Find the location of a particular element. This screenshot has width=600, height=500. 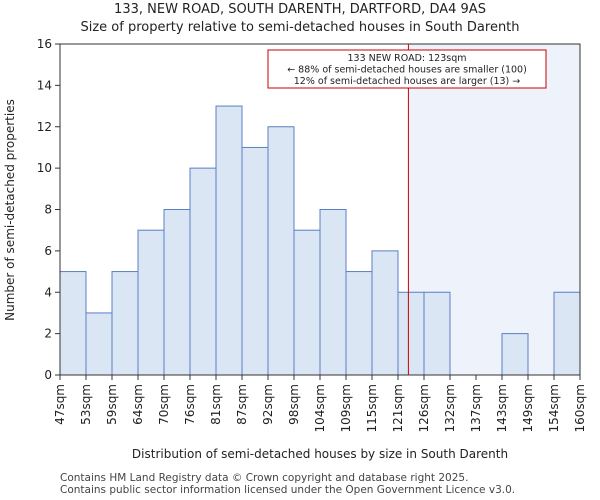

x-tick-label: 143sqm is located at coordinates (502, 408).